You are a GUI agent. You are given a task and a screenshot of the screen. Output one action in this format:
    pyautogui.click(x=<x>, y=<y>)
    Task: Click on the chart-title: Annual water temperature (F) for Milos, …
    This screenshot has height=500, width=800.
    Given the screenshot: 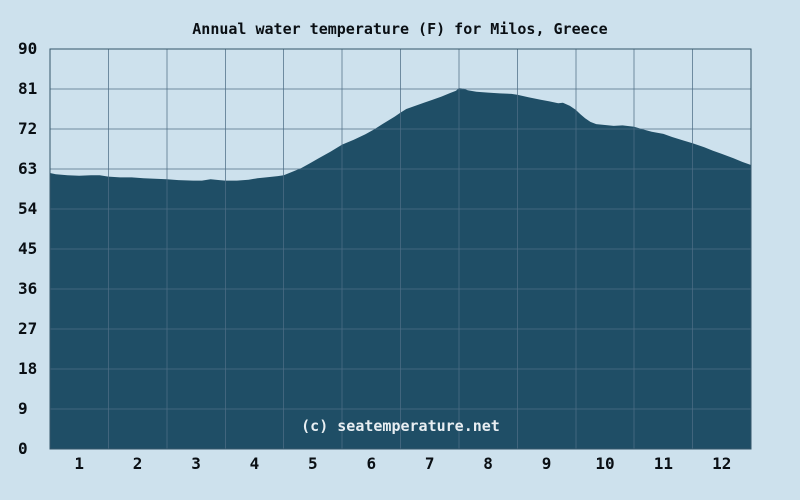 What is the action you would take?
    pyautogui.click(x=400, y=29)
    